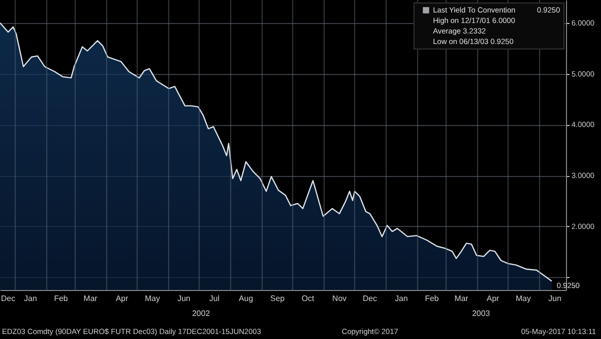  Describe the element at coordinates (278, 298) in the screenshot. I see `x-tick-label: Sep` at that location.